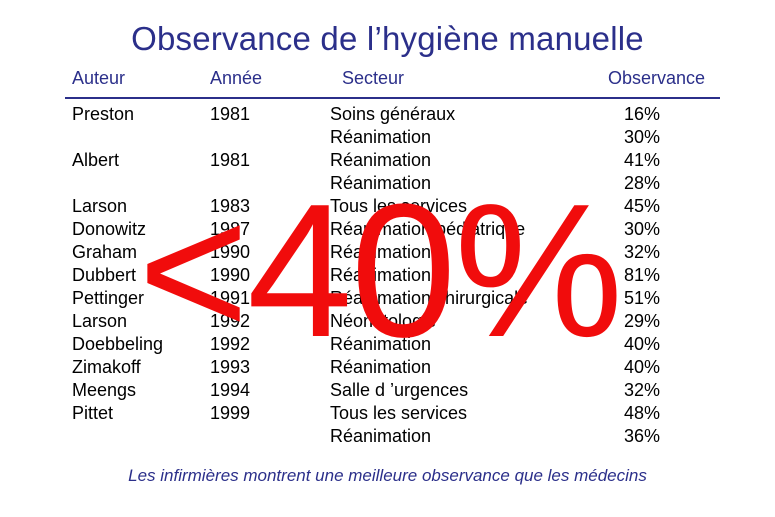  I want to click on cell-auteur: Pettinger, so click(108, 298).